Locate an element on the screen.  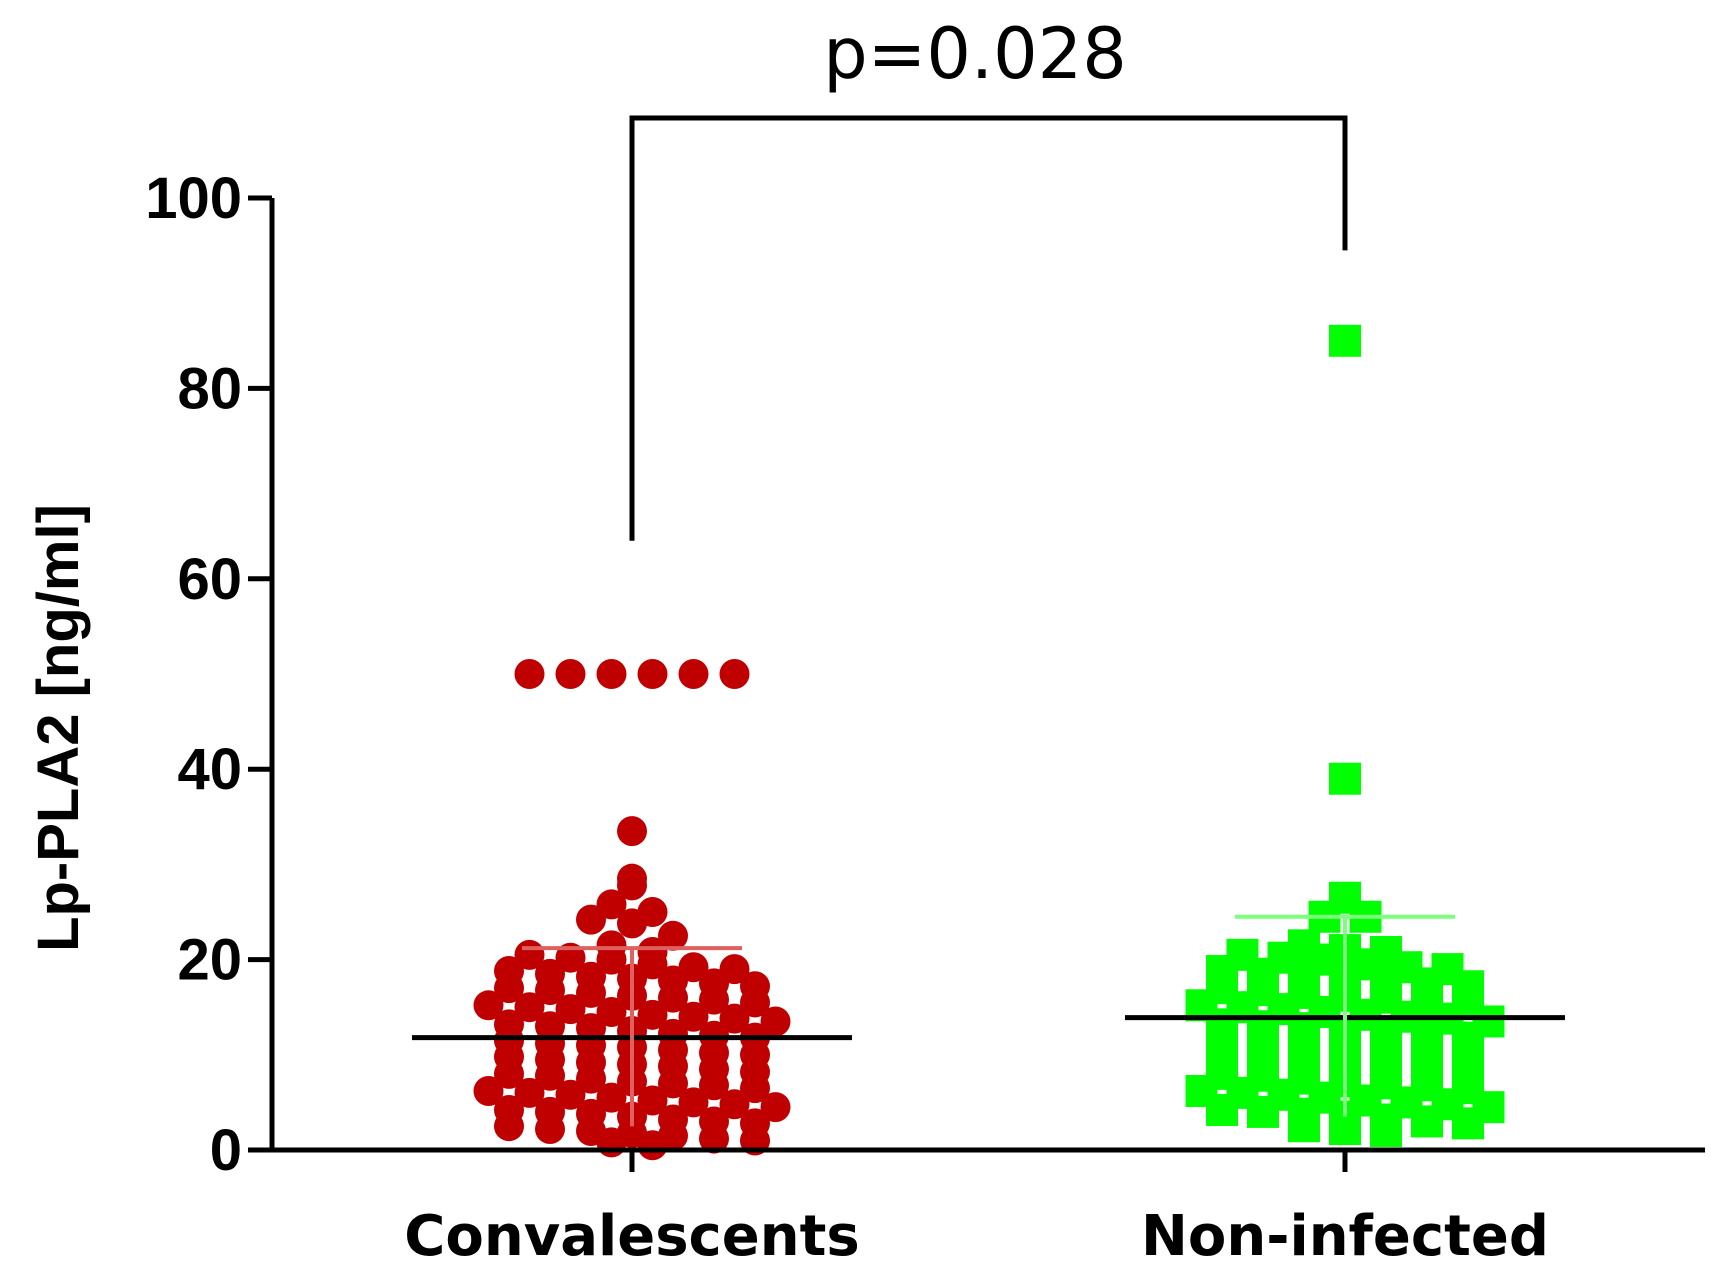
x-category-label: Non-infected is located at coordinates (1345, 1234).